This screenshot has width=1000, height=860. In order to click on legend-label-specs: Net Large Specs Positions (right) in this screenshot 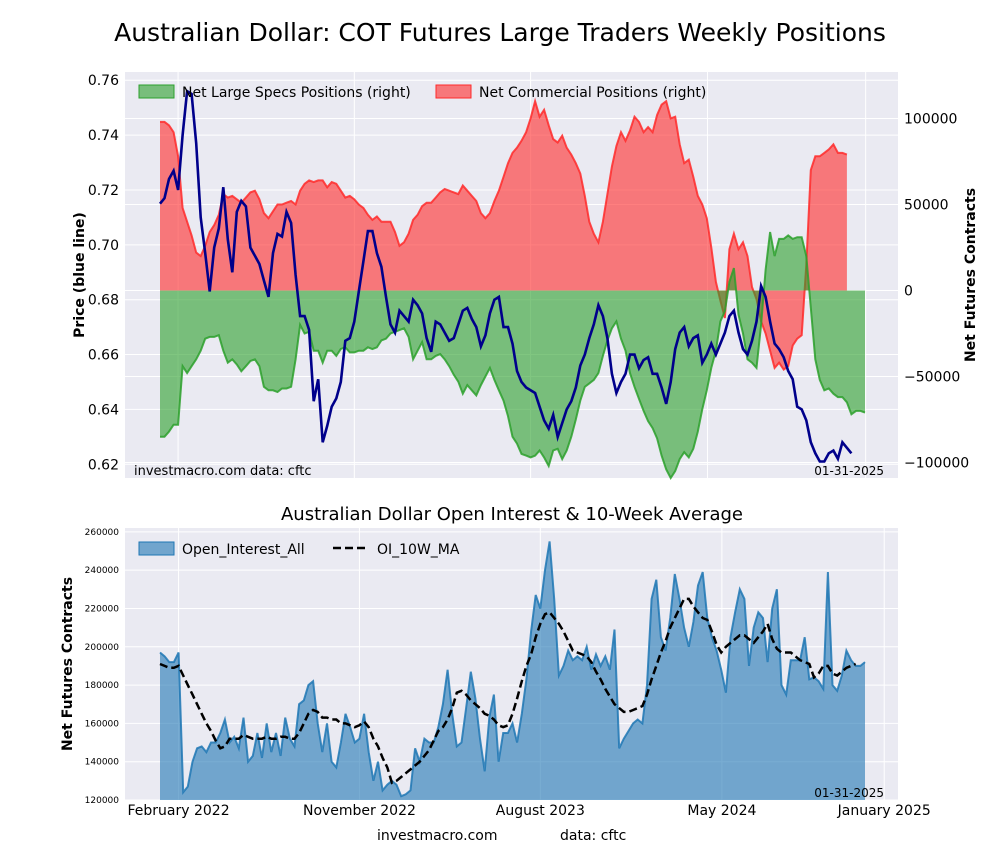, I will do `click(296, 93)`.